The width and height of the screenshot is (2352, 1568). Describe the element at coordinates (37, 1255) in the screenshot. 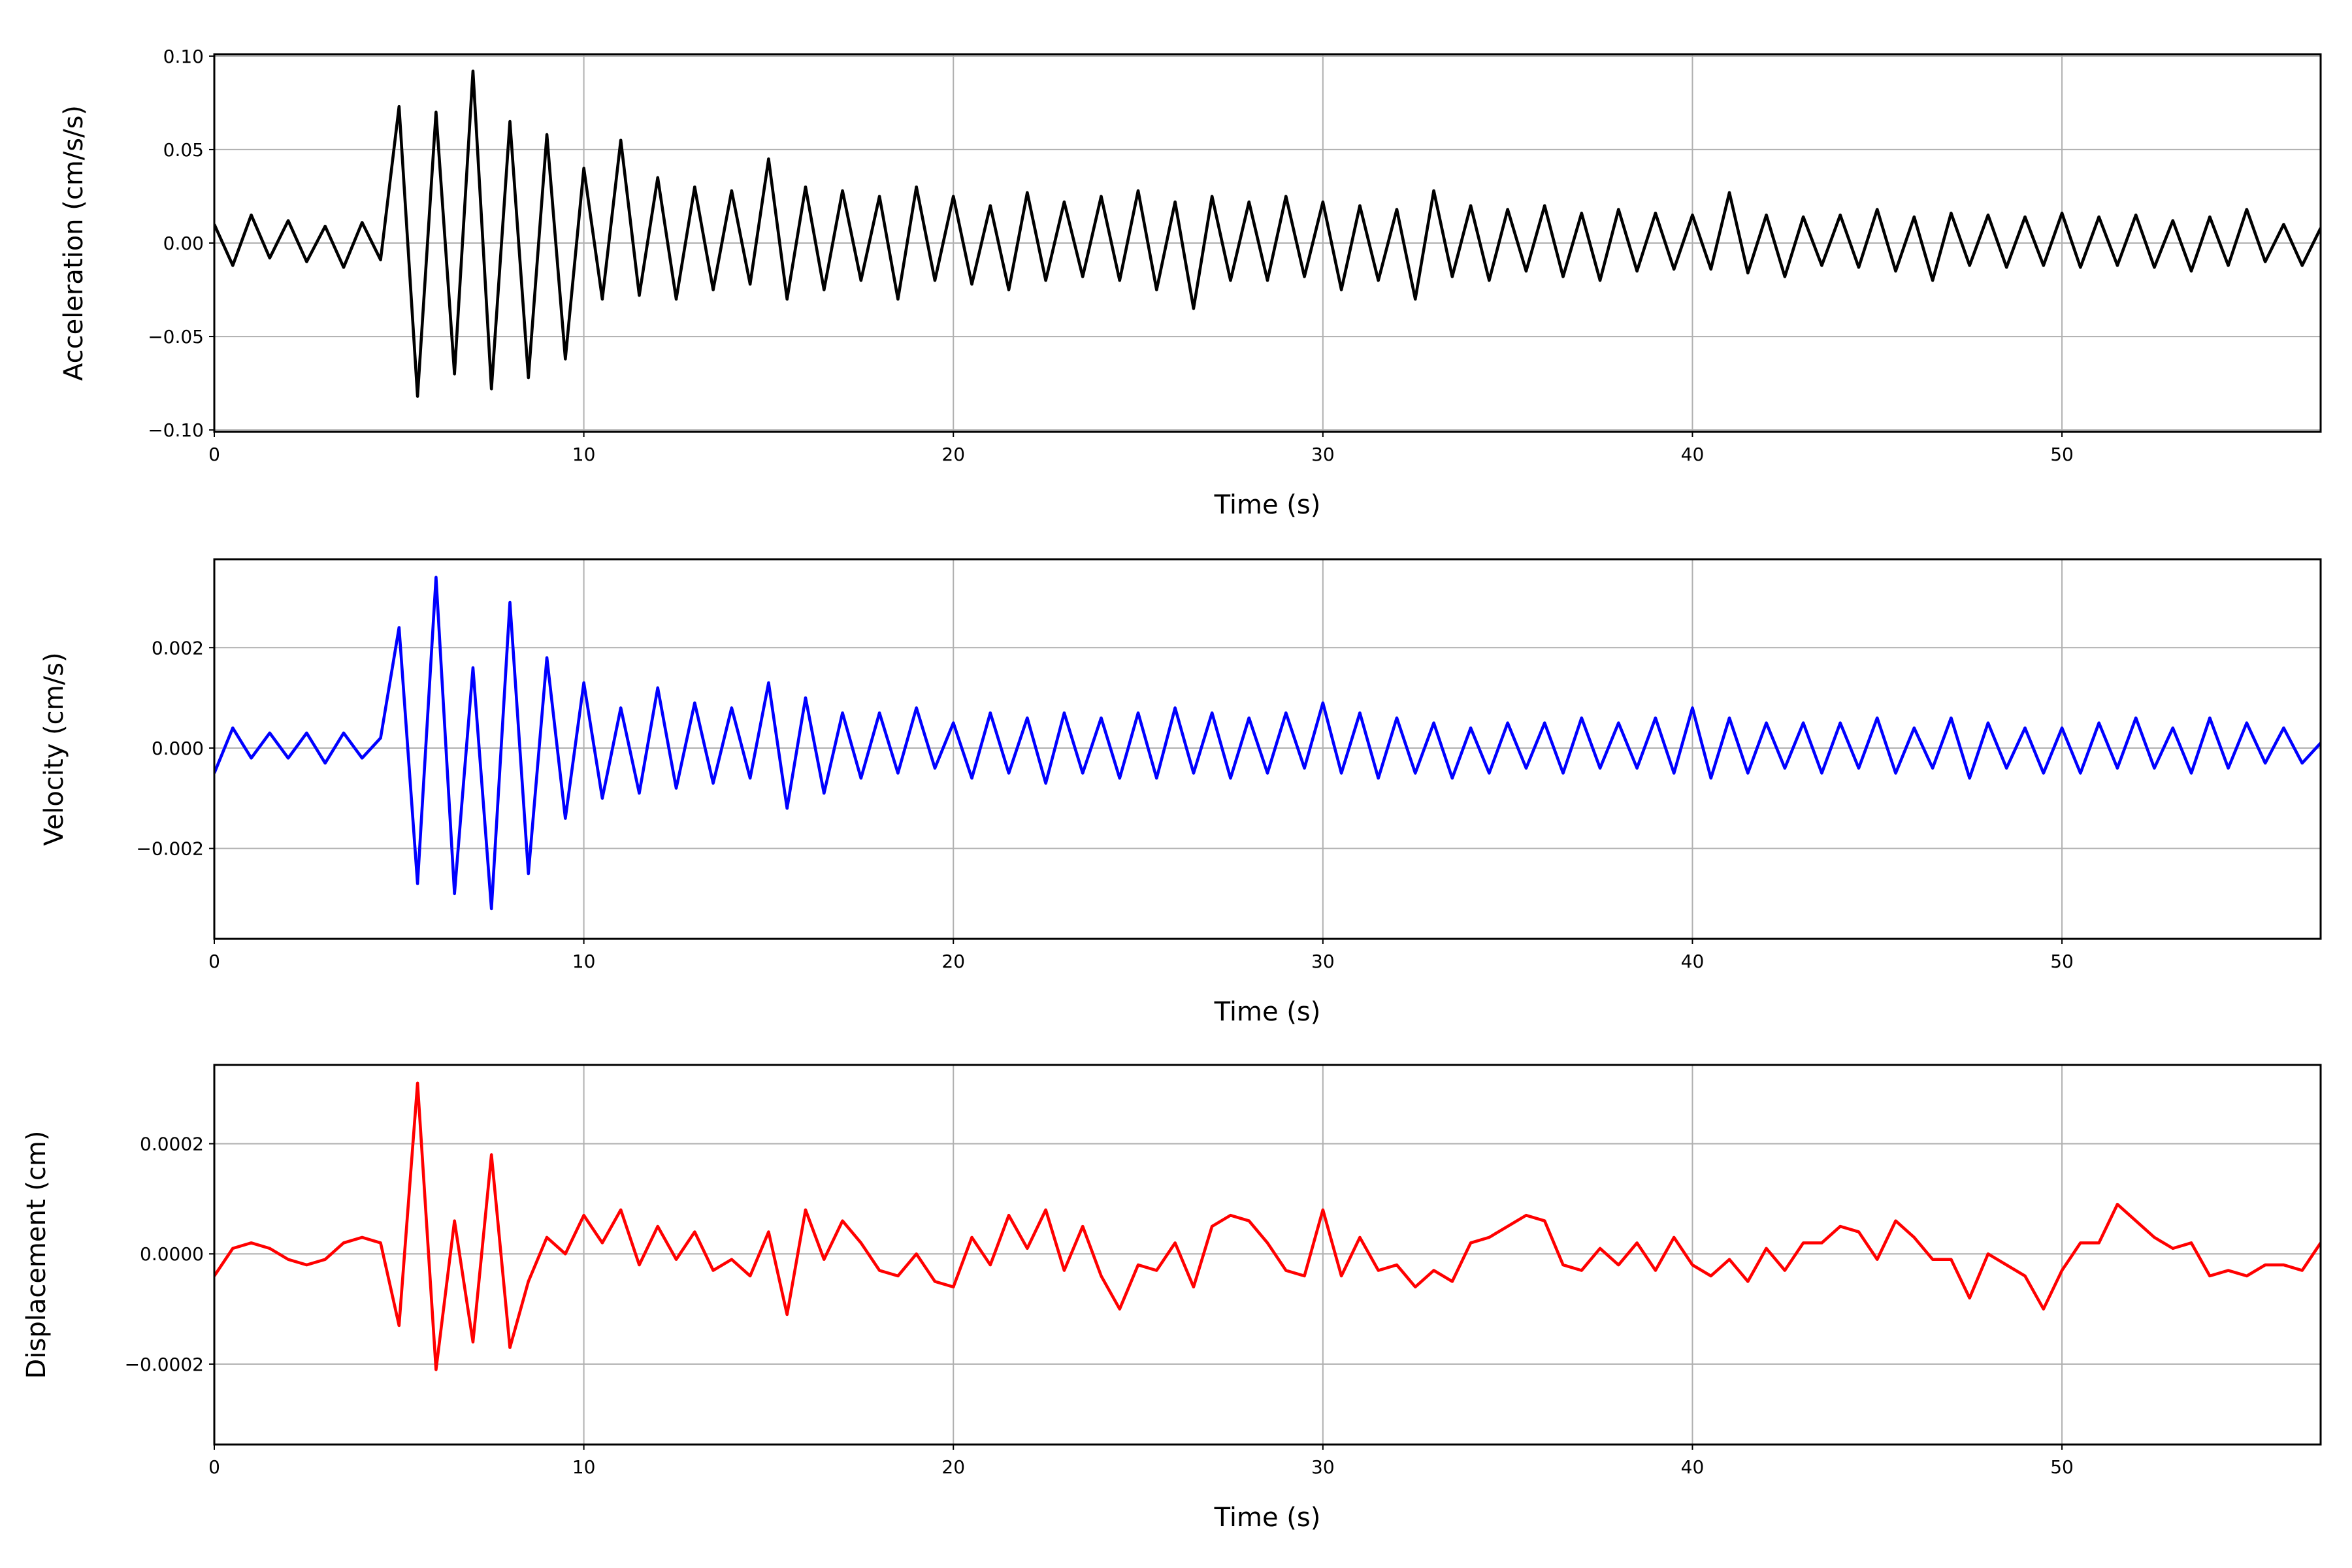

I see `y-axis-label: Displacement (cm)` at that location.